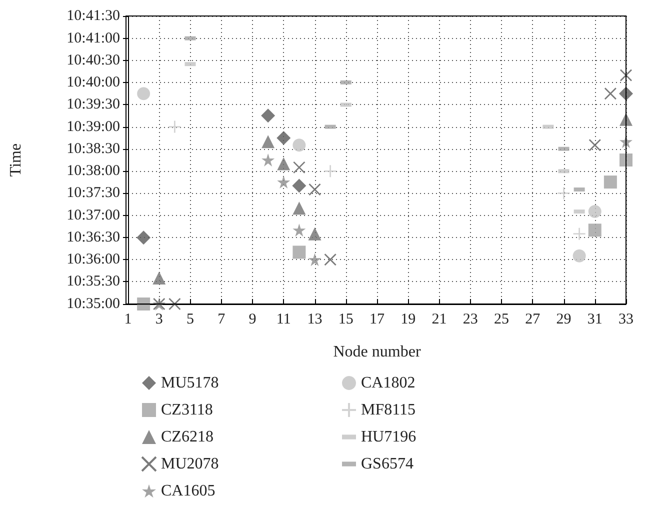 The image size is (647, 520). I want to click on y-tick-label: 10:39:00, so click(93, 126).